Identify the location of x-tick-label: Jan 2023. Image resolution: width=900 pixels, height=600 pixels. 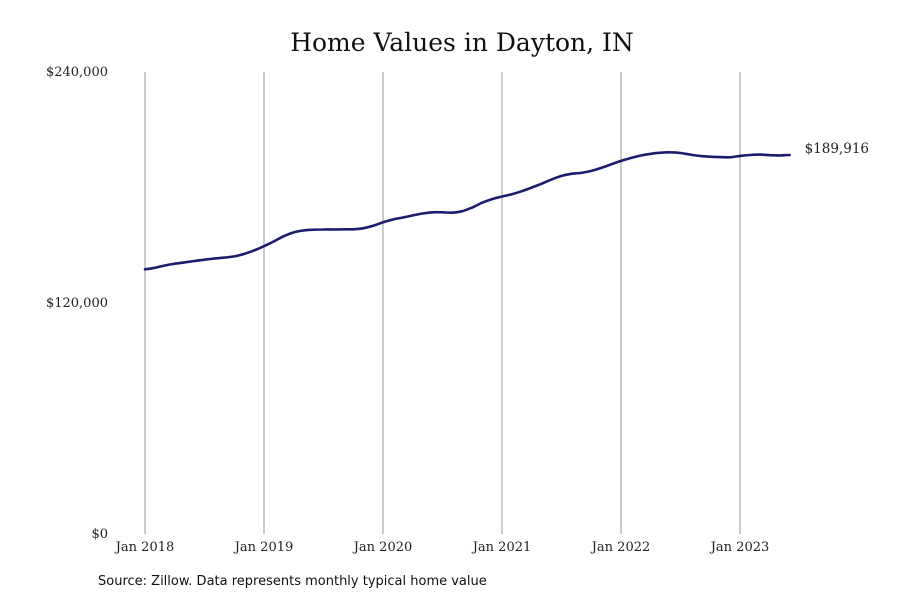
(739, 547).